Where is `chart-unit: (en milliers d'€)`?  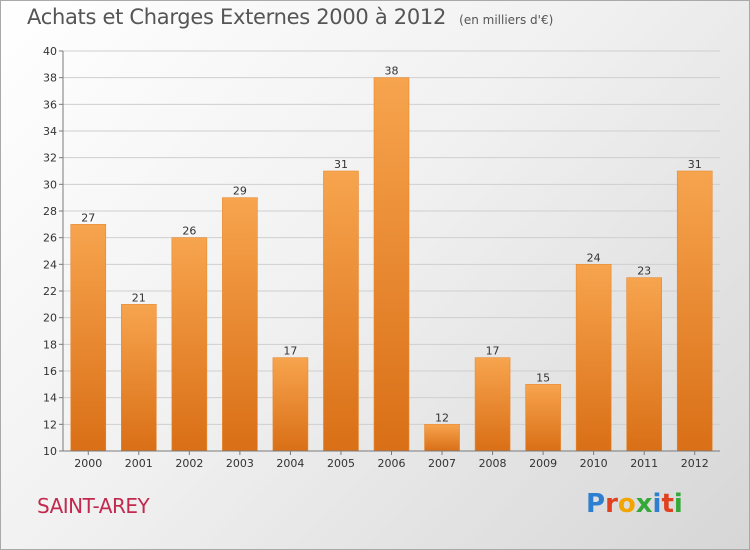 chart-unit: (en milliers d'€) is located at coordinates (506, 20).